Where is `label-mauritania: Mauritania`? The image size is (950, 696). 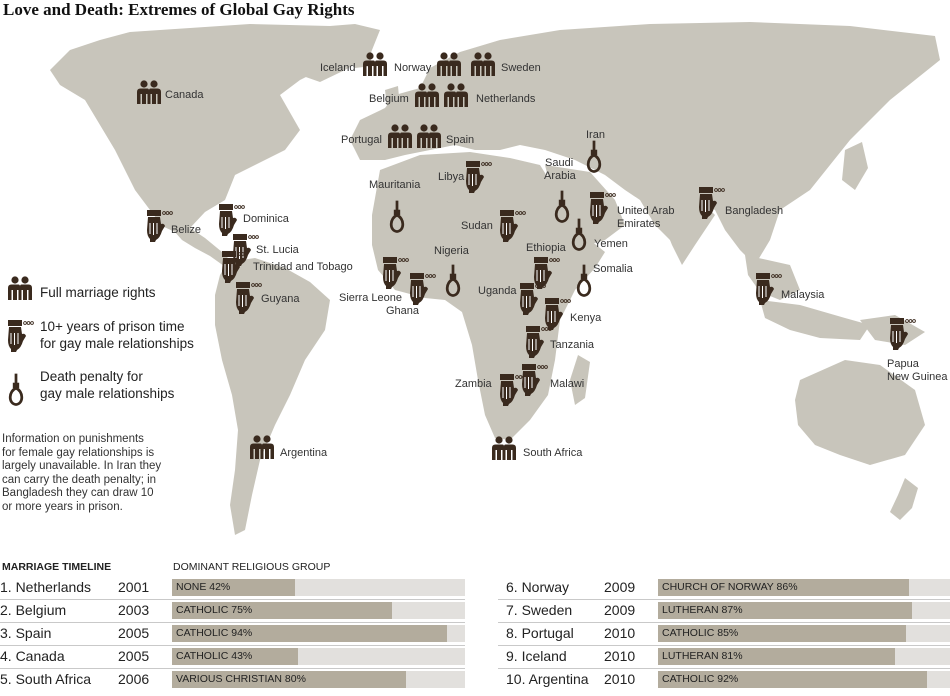
label-mauritania: Mauritania is located at coordinates (395, 185).